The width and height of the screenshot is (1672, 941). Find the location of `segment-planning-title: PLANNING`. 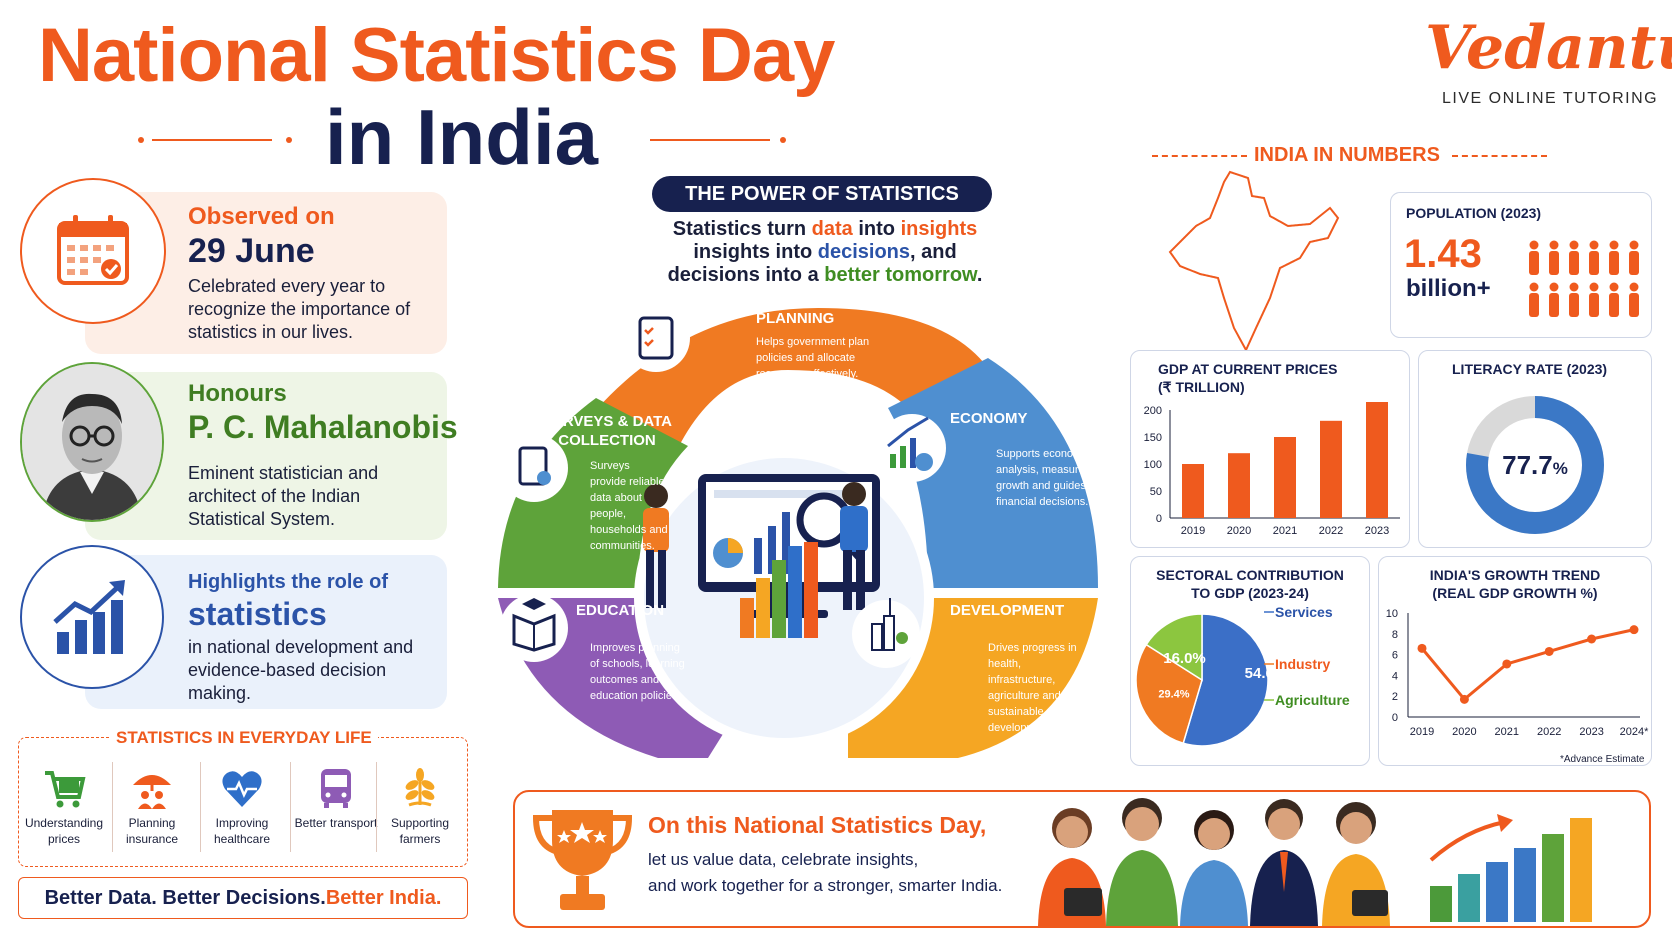

segment-planning-title: PLANNING is located at coordinates (795, 318).